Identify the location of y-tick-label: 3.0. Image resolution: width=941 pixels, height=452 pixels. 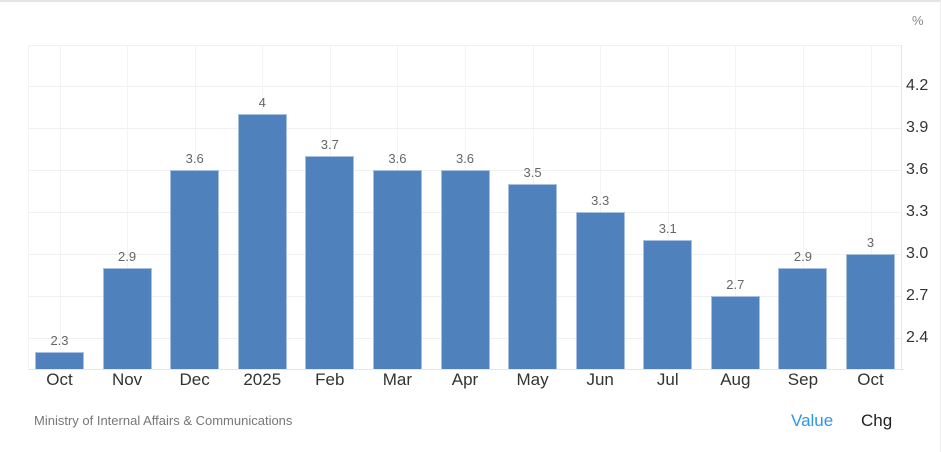
(917, 253).